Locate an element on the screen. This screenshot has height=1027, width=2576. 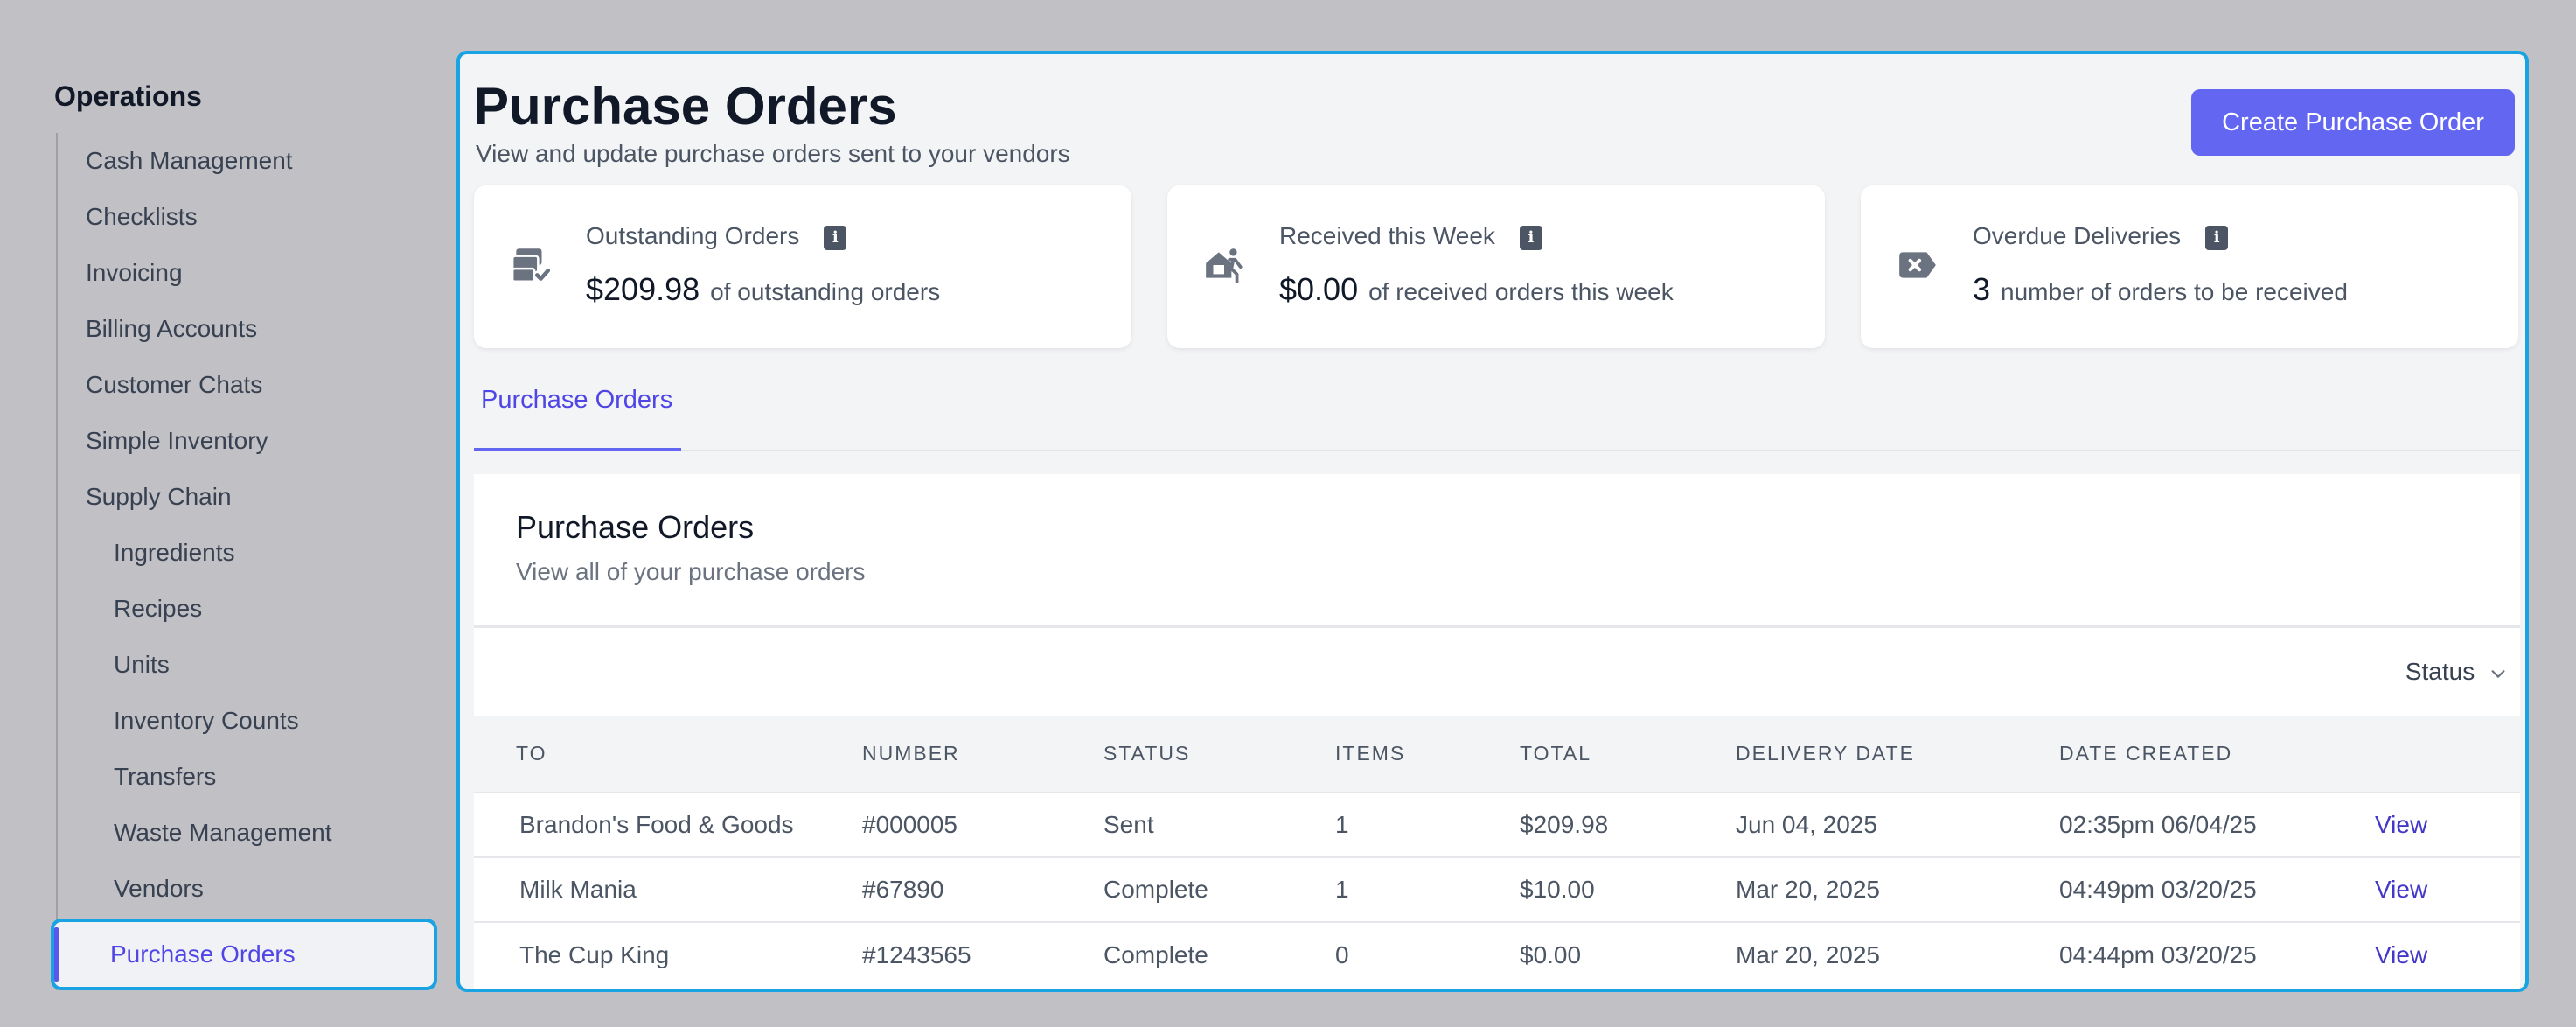
sidebar-item-cash-management: Cash Management is located at coordinates (189, 160).